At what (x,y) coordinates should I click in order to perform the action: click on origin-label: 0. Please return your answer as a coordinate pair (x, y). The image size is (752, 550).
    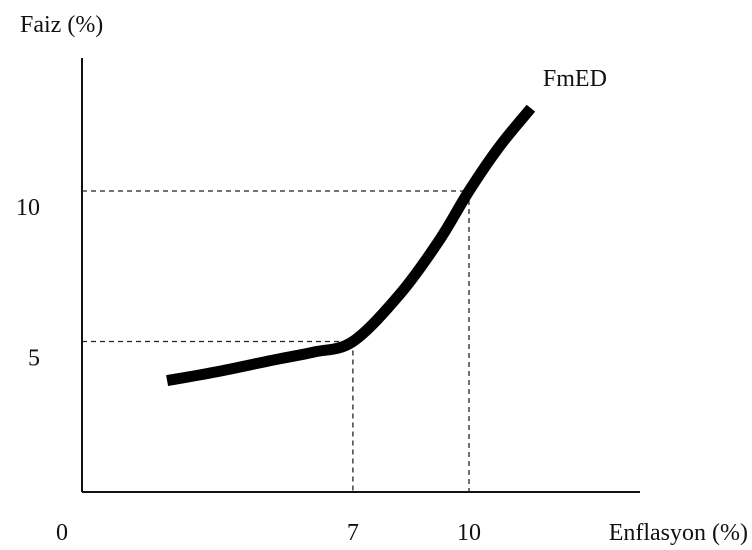
    Looking at the image, I should click on (62, 533).